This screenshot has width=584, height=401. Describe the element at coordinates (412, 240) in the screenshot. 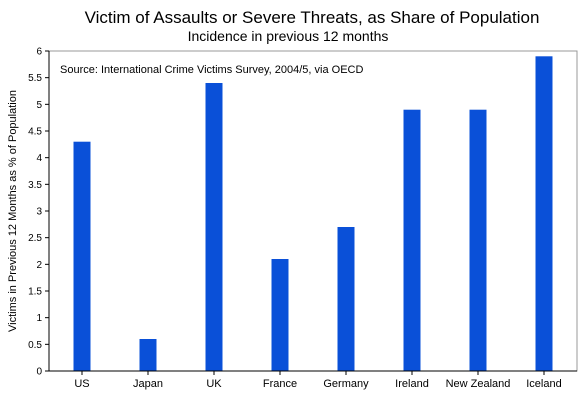

I see `bar-ireland` at that location.